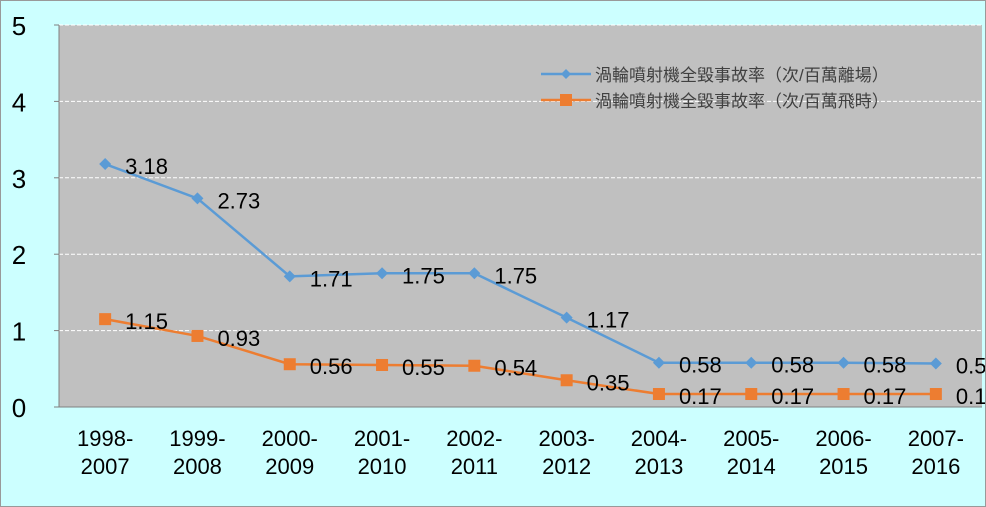 This screenshot has height=507, width=986. What do you see at coordinates (197, 466) in the screenshot?
I see `x-tick-label: 2008` at bounding box center [197, 466].